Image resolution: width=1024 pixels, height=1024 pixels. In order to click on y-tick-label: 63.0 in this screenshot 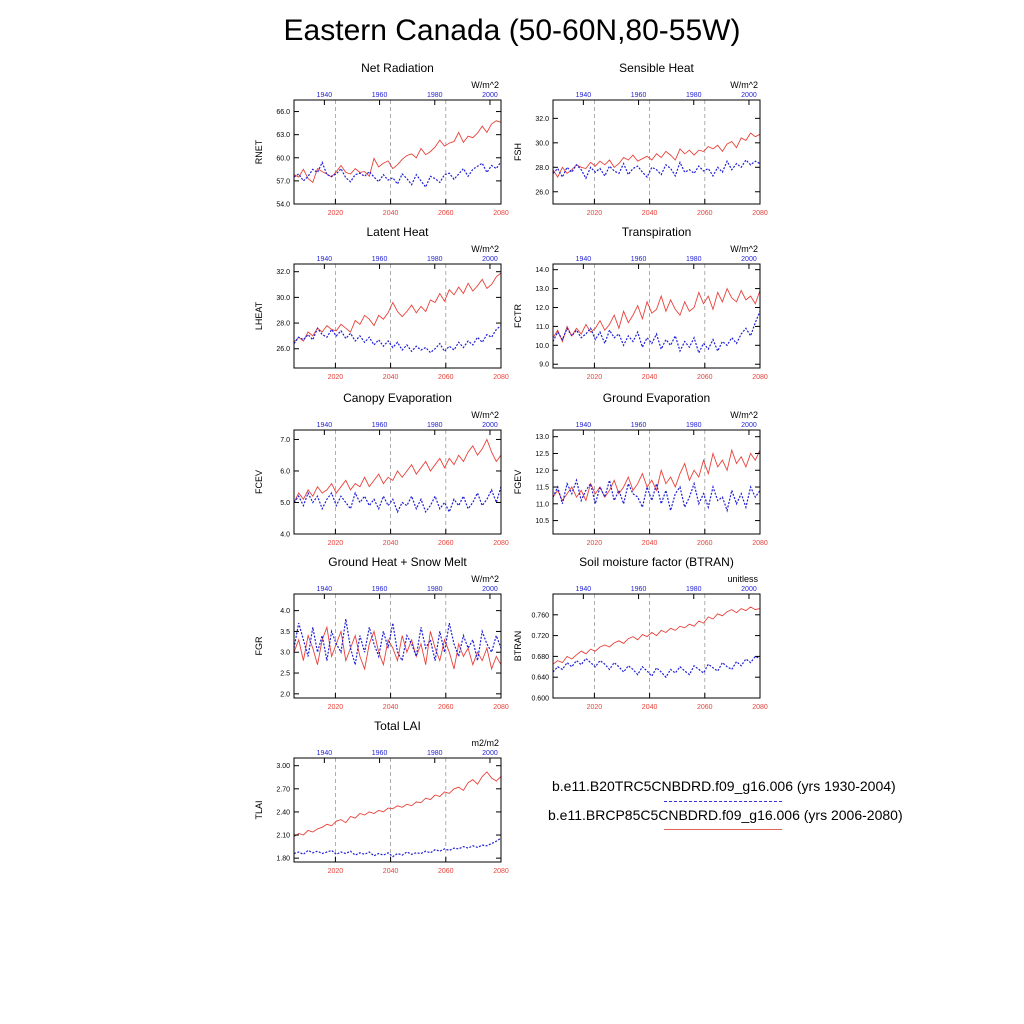, I will do `click(283, 135)`.